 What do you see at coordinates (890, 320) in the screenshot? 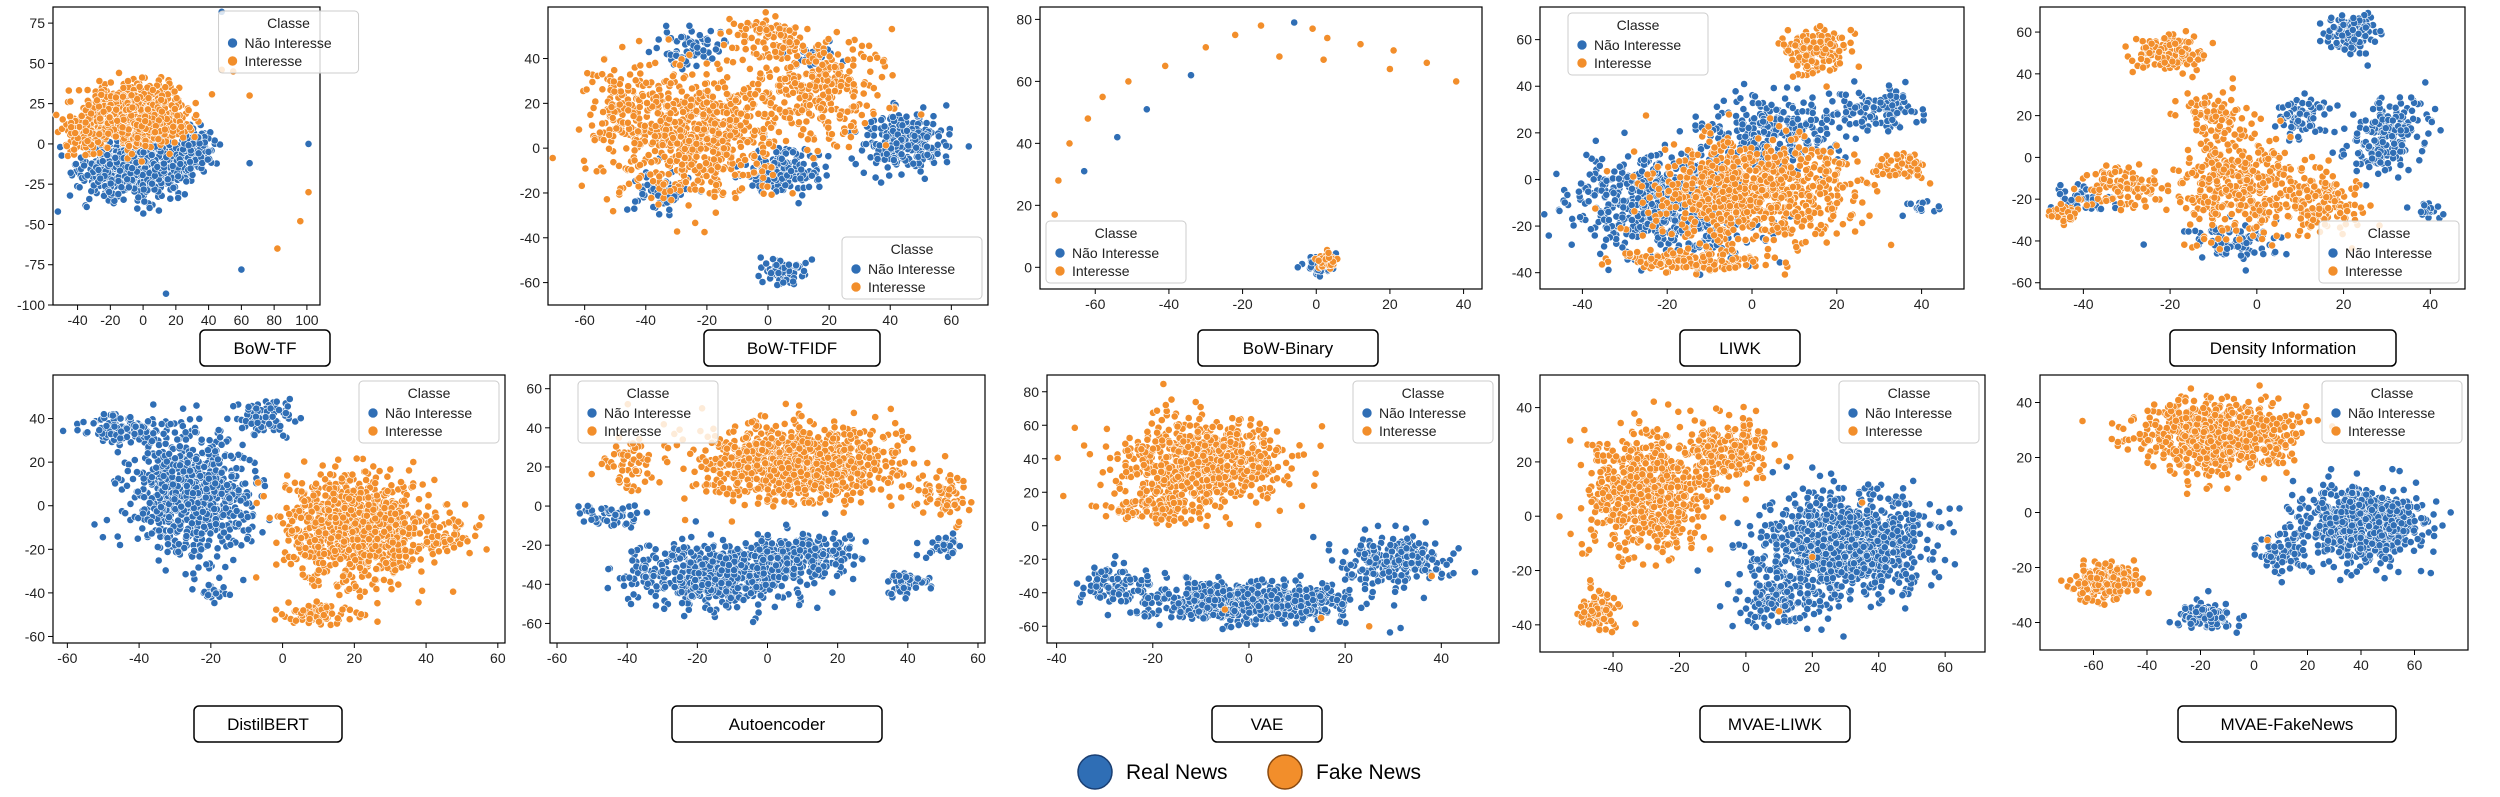
I see `x-tick-label: 40` at bounding box center [890, 320].